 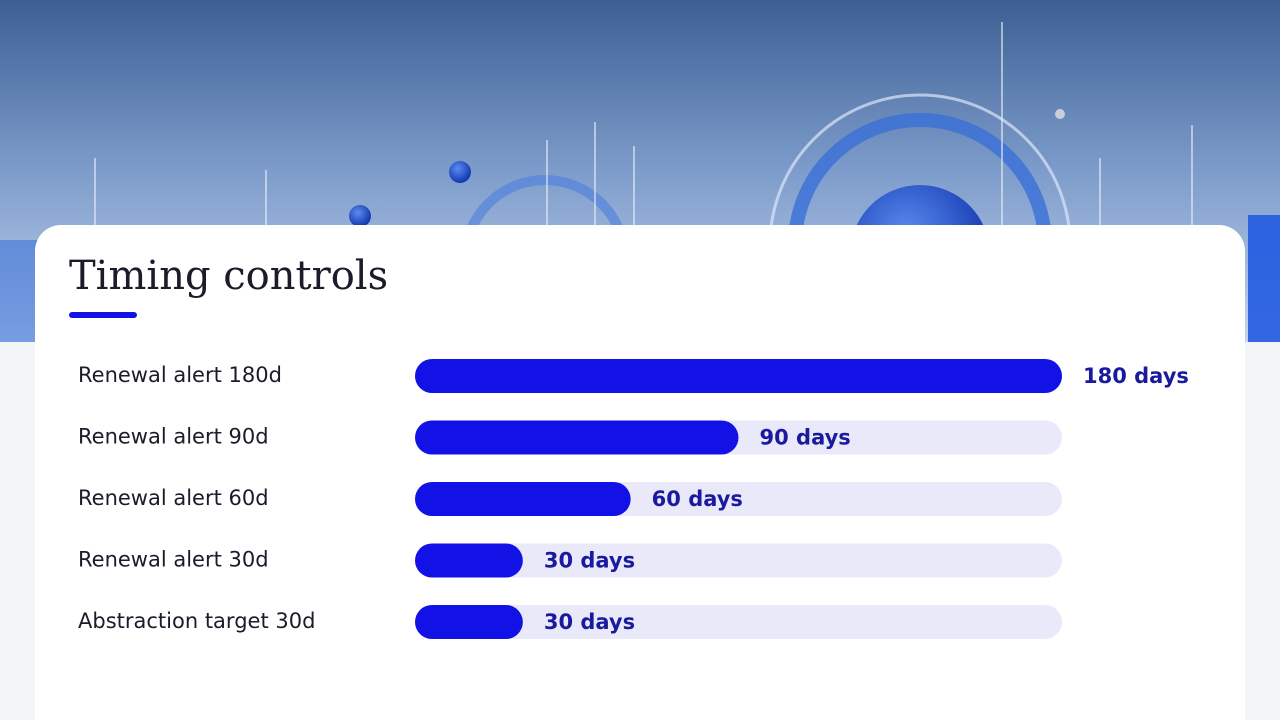 I want to click on value-label: 180 days, so click(x=1136, y=376).